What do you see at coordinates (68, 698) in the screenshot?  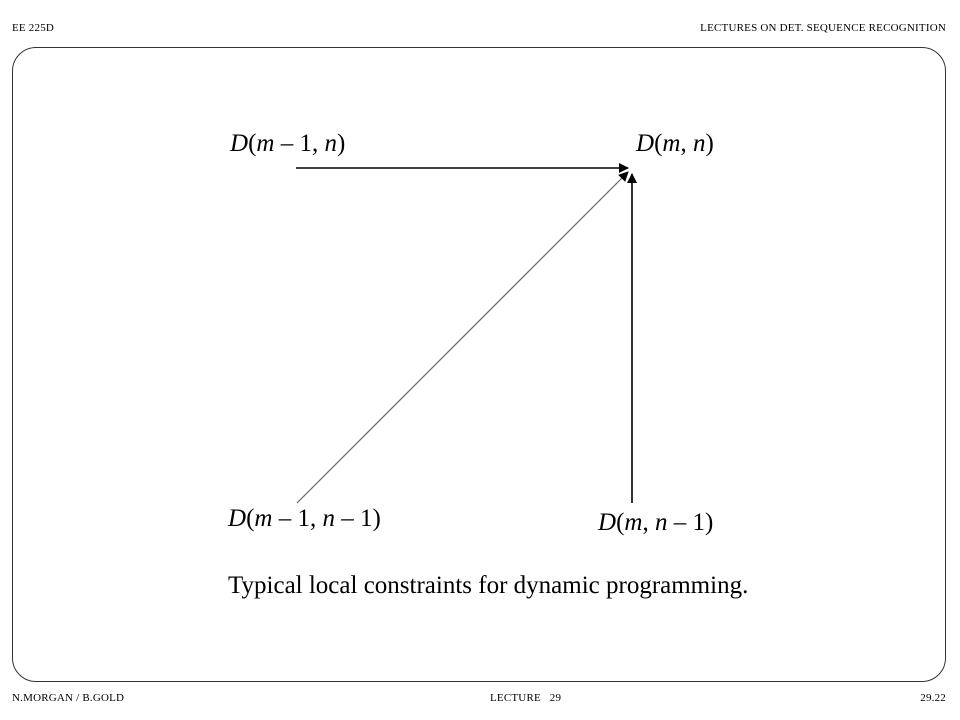 I see `footer-authors: N.MORGAN / B.GOLD` at bounding box center [68, 698].